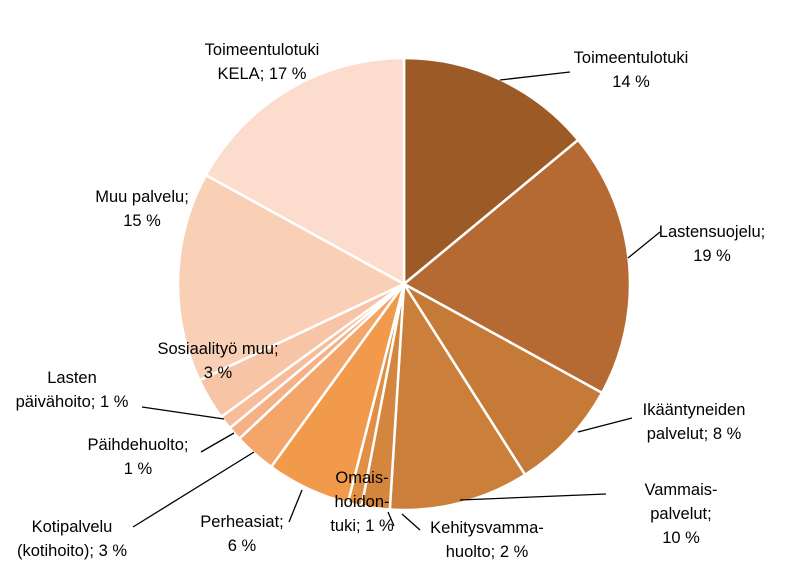 This screenshot has width=807, height=568. What do you see at coordinates (681, 502) in the screenshot?
I see `category-label: Vammais- palvelut;` at bounding box center [681, 502].